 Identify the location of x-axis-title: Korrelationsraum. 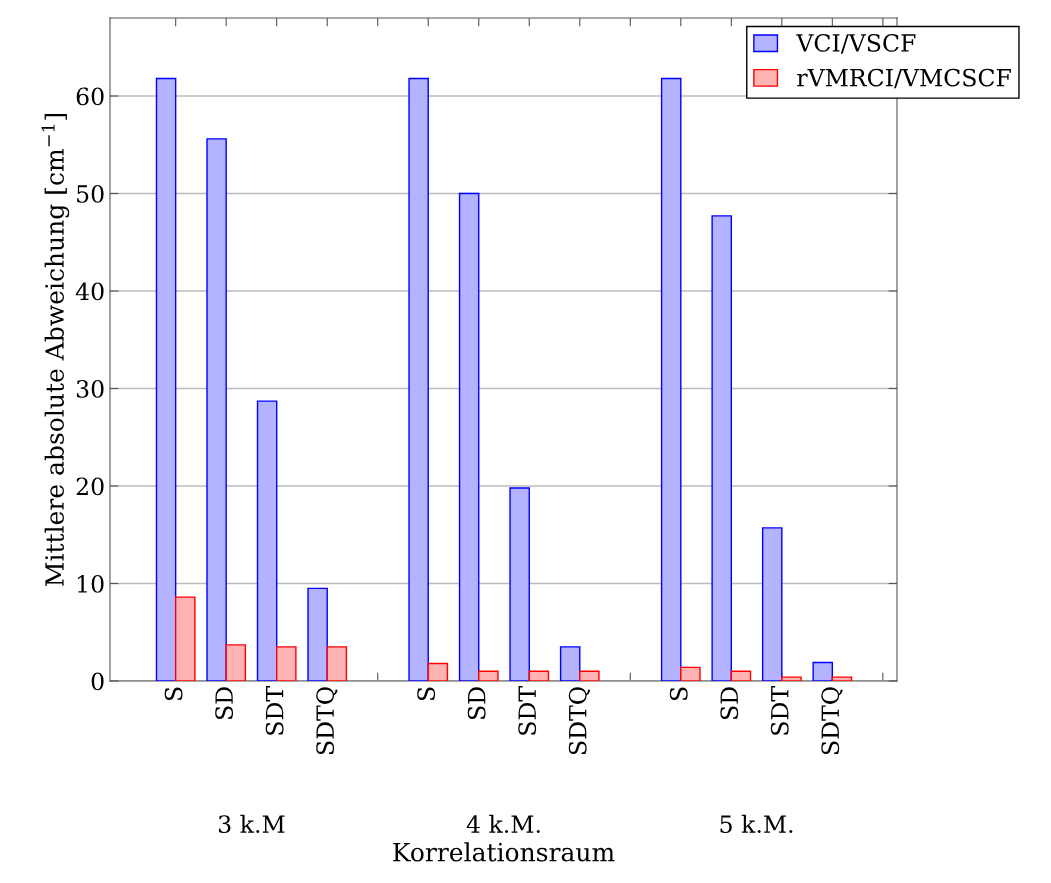
(504, 852).